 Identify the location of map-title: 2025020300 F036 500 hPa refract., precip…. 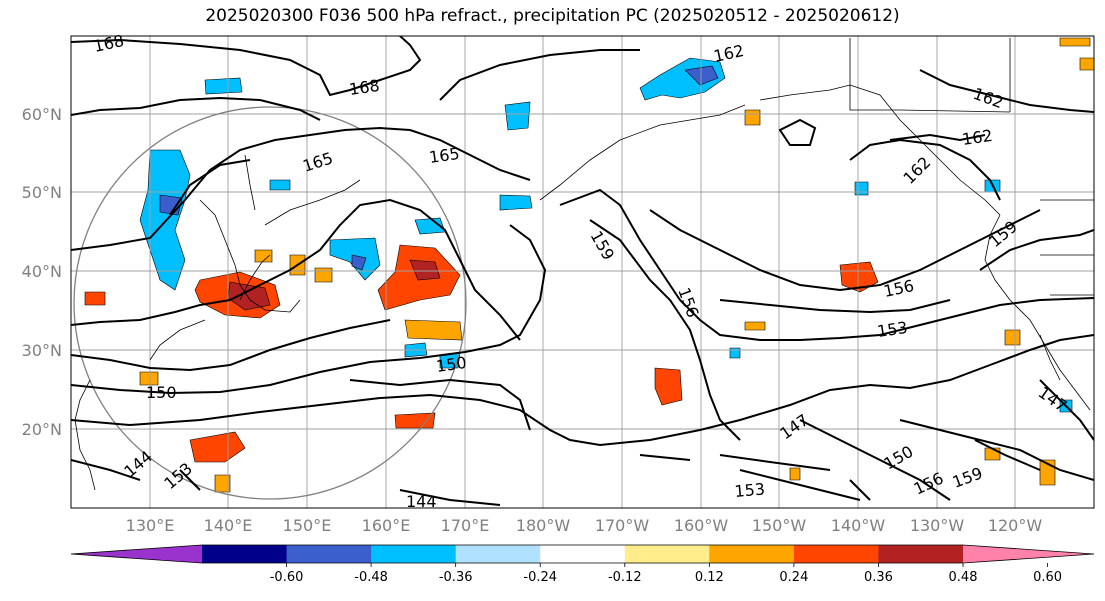
(552, 16).